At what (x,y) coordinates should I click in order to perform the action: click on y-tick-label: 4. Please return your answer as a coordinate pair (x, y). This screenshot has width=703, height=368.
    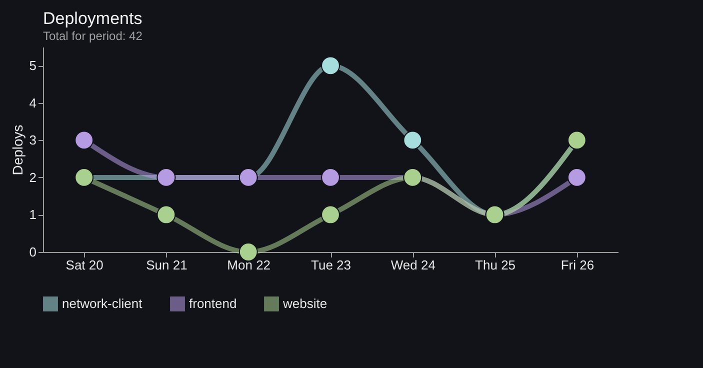
    Looking at the image, I should click on (32, 102).